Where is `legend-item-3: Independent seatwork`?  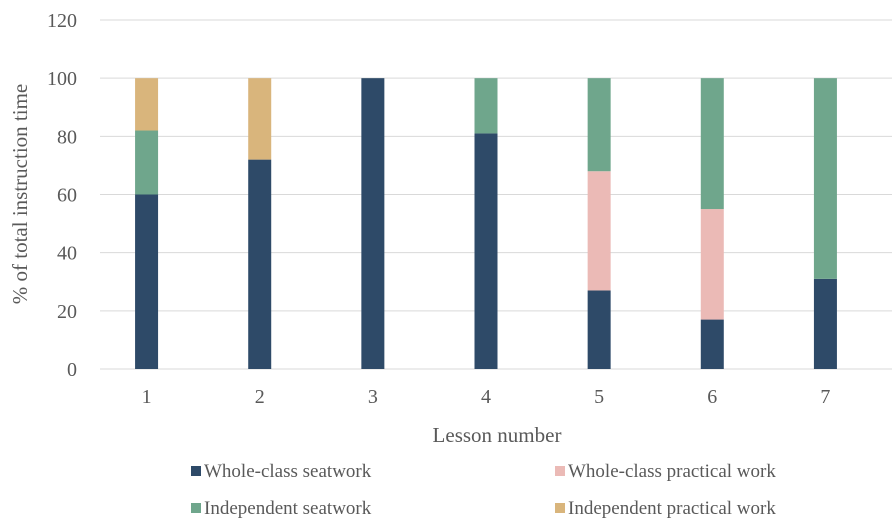
legend-item-3: Independent seatwork is located at coordinates (281, 508).